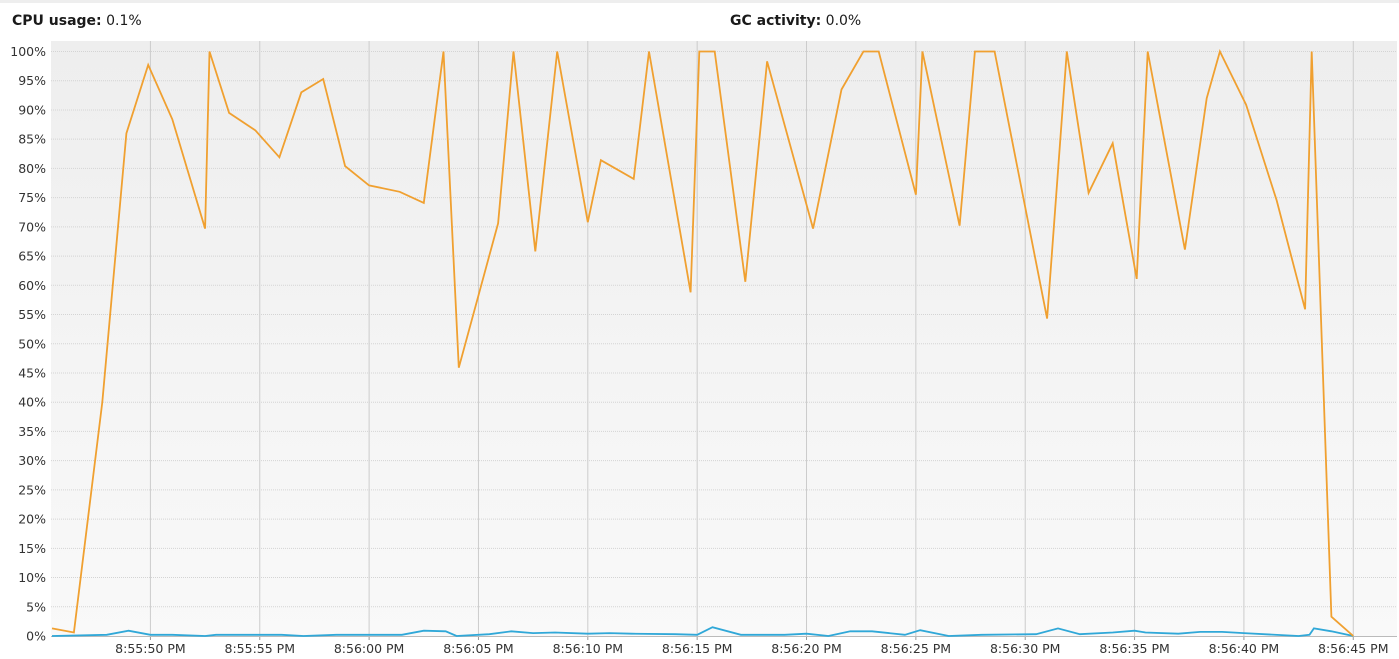 This screenshot has height=659, width=1399. Describe the element at coordinates (32, 256) in the screenshot. I see `y-tick-label: 65%` at that location.